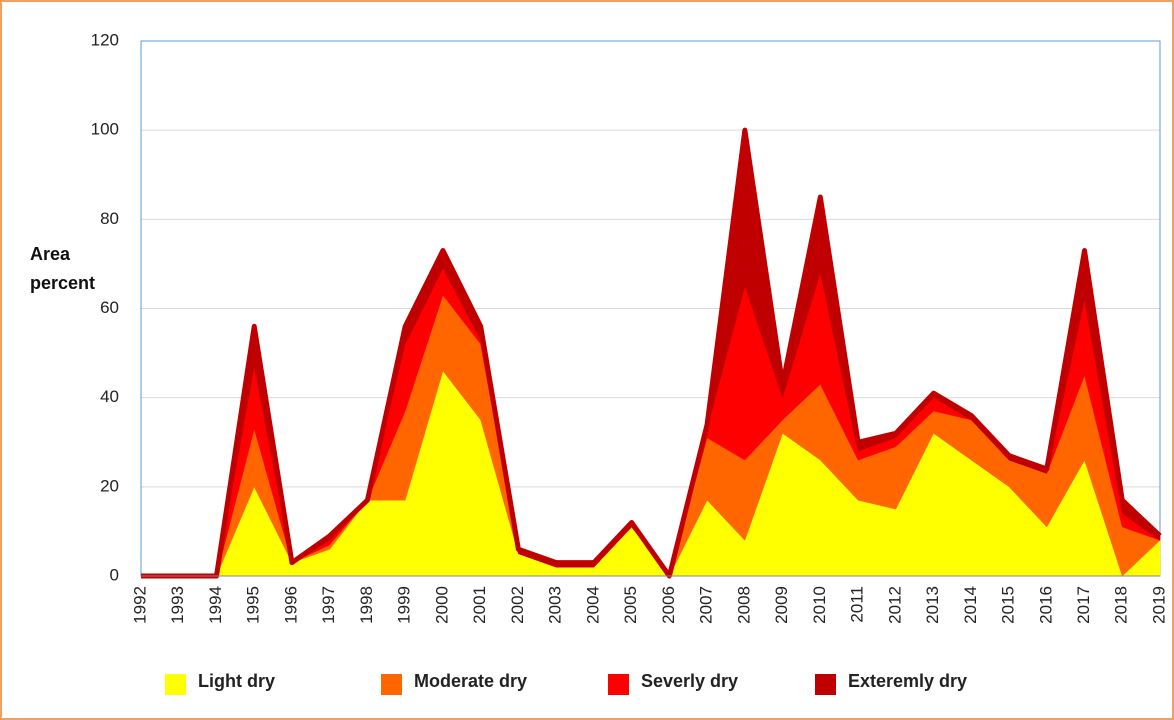  I want to click on x-tick-label: 2016, so click(1045, 605).